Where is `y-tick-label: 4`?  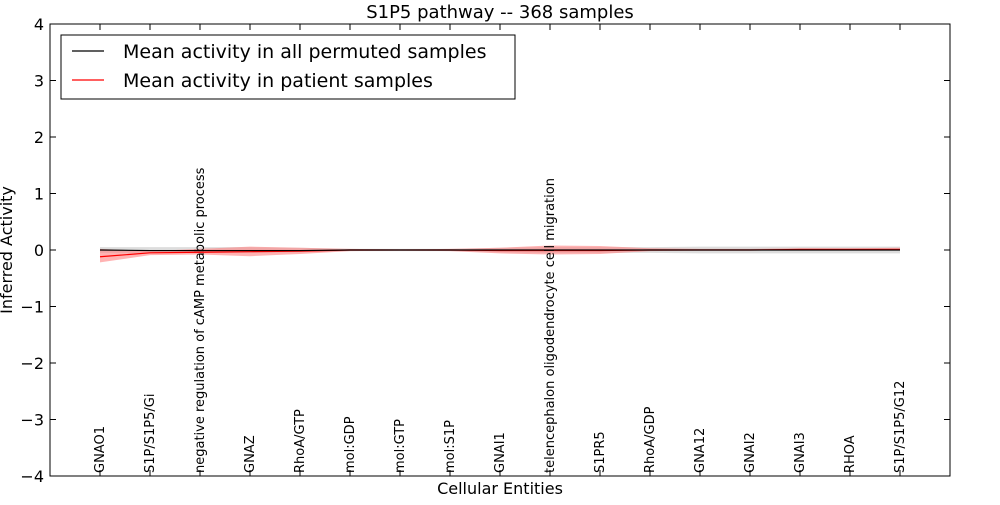
y-tick-label: 4 is located at coordinates (39, 24).